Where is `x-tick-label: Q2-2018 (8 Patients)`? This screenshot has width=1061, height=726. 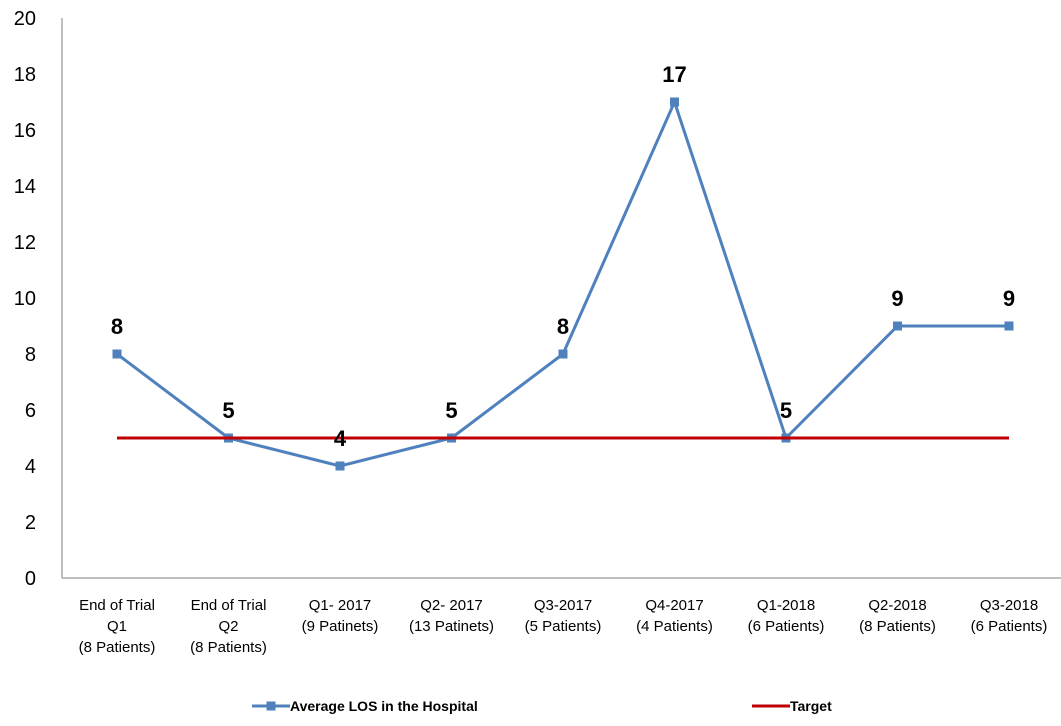
x-tick-label: Q2-2018 (8 Patients) is located at coordinates (897, 616).